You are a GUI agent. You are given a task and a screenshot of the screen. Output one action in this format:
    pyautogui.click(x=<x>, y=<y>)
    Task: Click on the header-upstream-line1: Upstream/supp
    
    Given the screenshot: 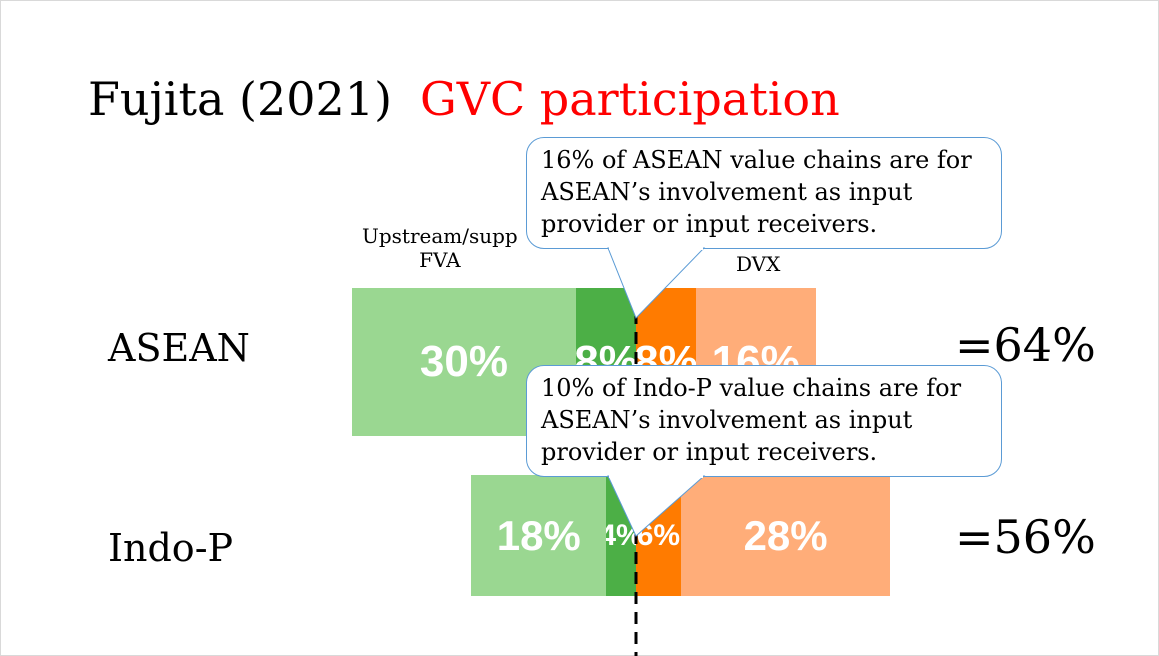 What is the action you would take?
    pyautogui.click(x=440, y=236)
    